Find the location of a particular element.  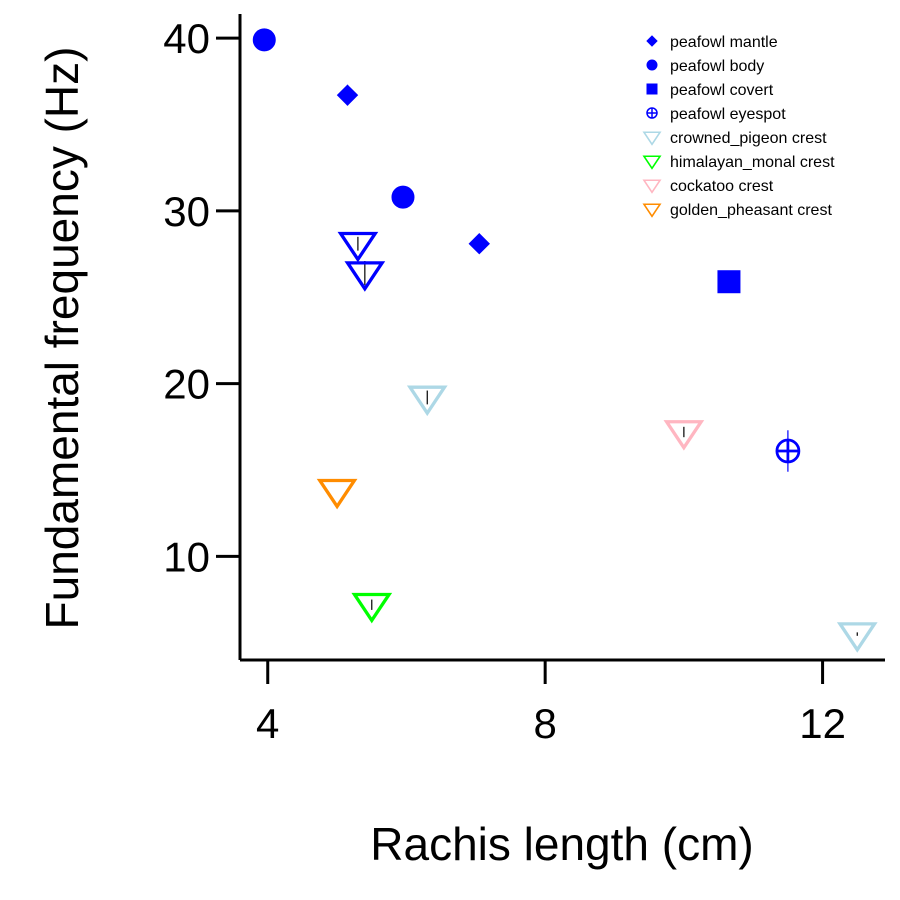

legend-label: peafowl covert is located at coordinates (722, 90).